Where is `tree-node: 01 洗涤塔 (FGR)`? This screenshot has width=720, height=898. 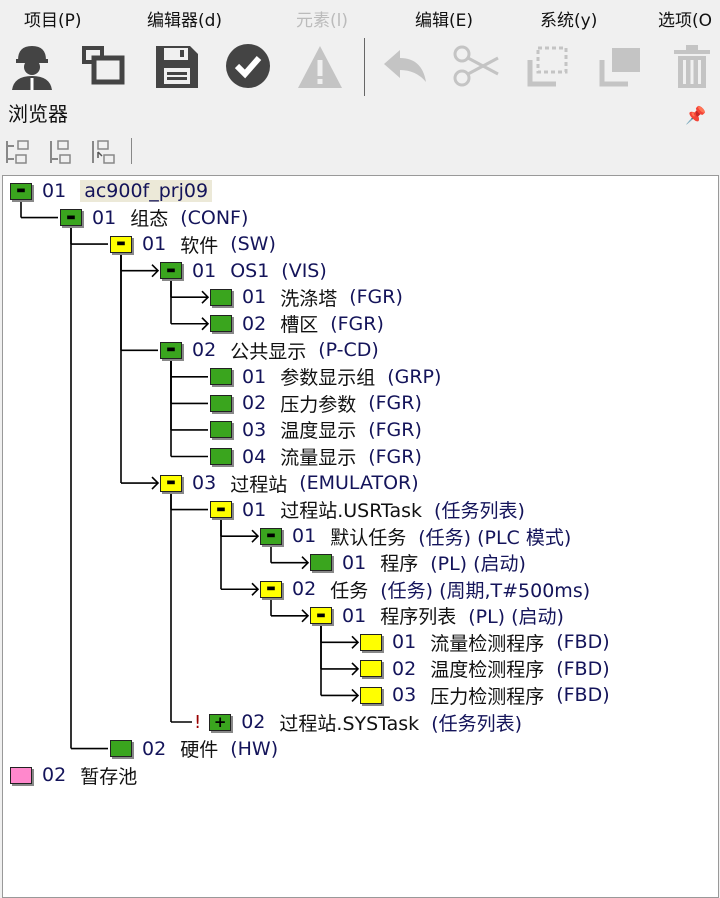
tree-node: 01 洗涤塔 (FGR) is located at coordinates (306, 297).